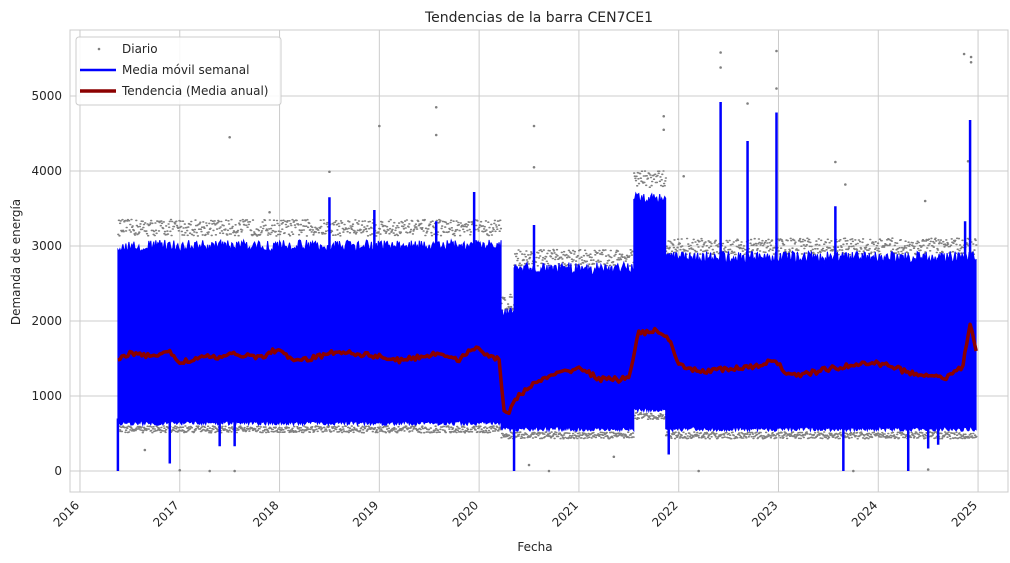 The height and width of the screenshot is (563, 1010). I want to click on y-tick-label: 1000, so click(46, 396).